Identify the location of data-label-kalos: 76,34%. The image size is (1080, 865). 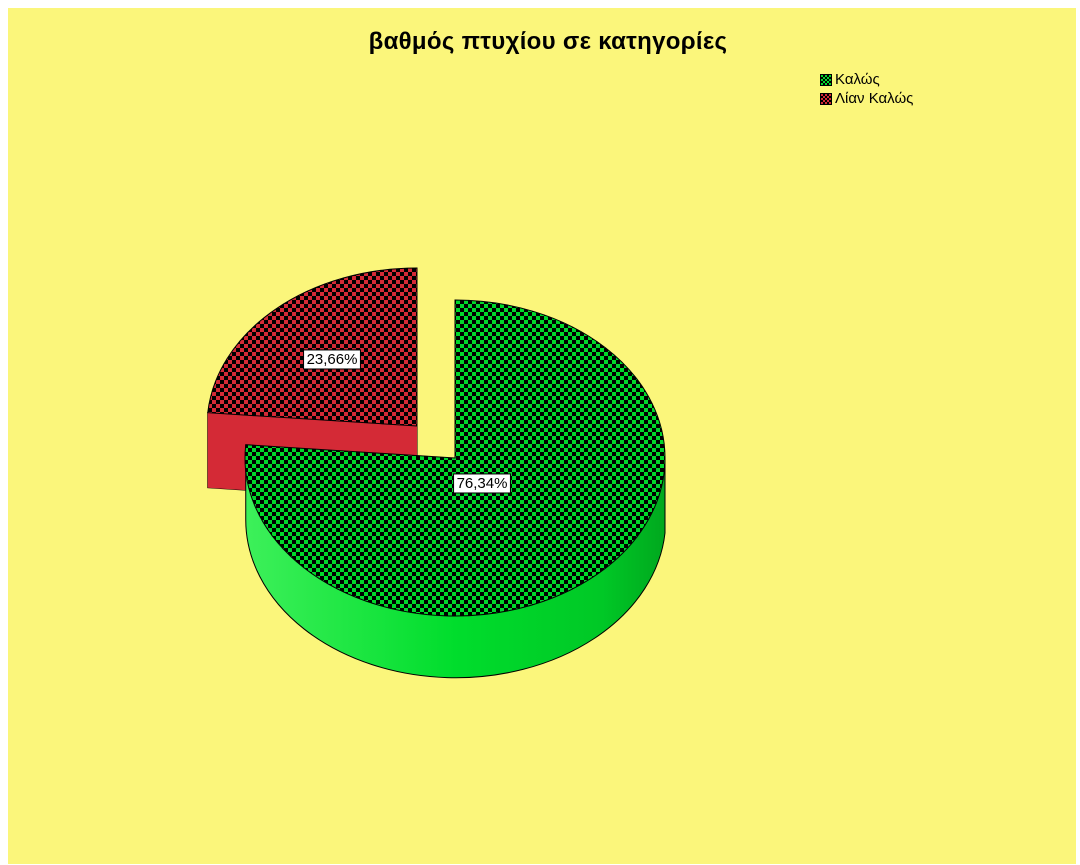
(482, 483).